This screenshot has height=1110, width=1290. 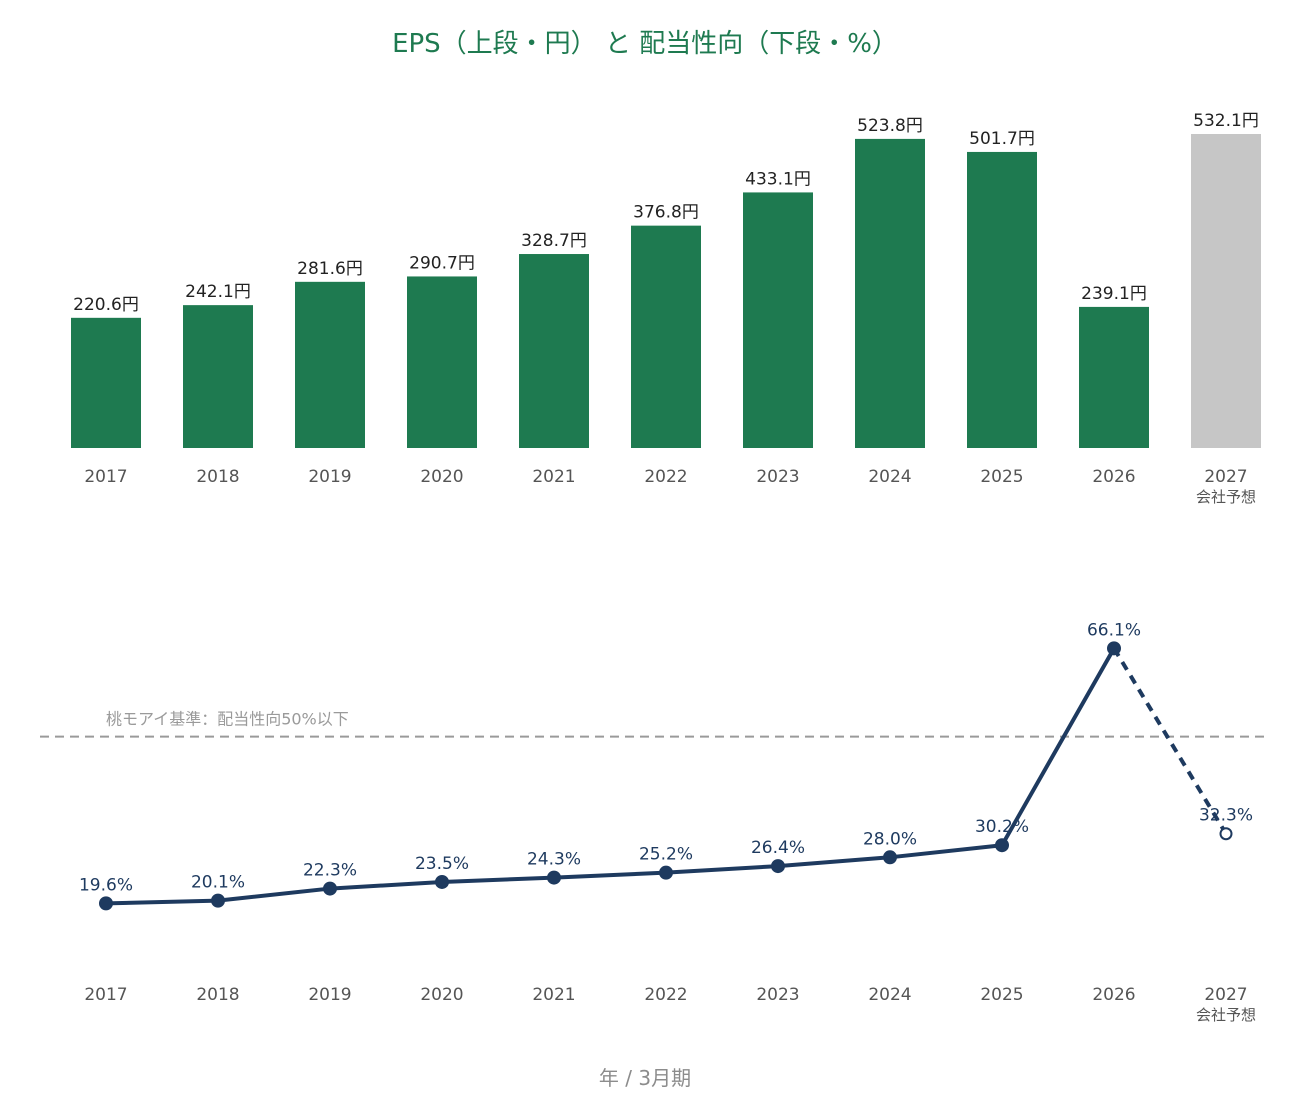 I want to click on payout-point-2024, so click(x=890, y=857).